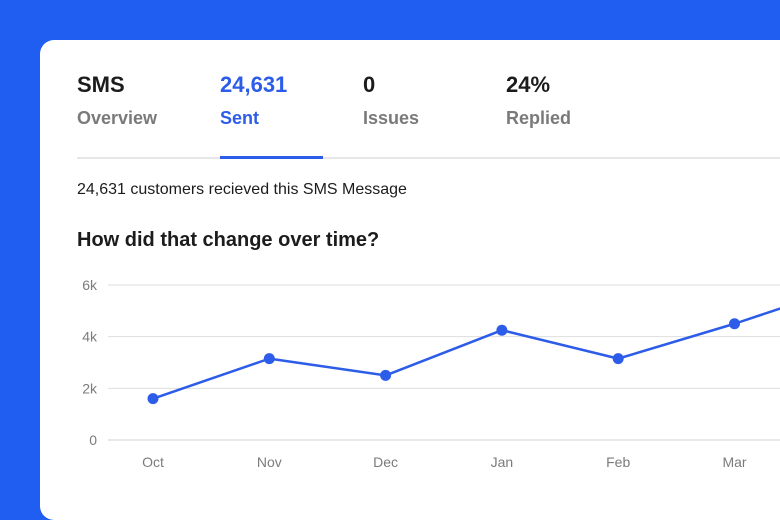 Image resolution: width=780 pixels, height=520 pixels. What do you see at coordinates (466, 353) in the screenshot?
I see `series-line` at bounding box center [466, 353].